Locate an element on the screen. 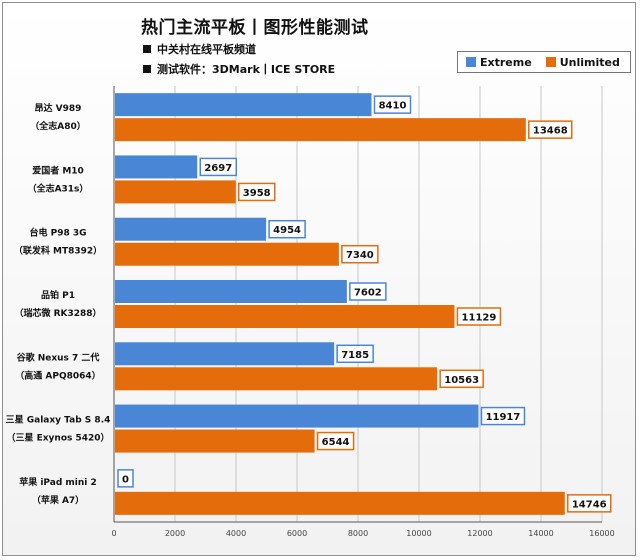  category-label: 苹果 iPad mini 2 is located at coordinates (58, 482).